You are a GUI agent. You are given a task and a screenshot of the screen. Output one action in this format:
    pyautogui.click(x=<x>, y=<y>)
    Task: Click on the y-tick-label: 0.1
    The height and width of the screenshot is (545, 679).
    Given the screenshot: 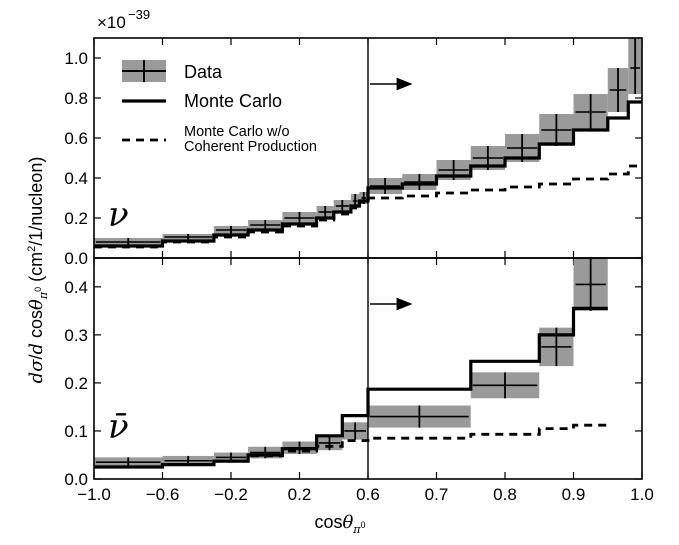 What is the action you would take?
    pyautogui.click(x=76, y=431)
    